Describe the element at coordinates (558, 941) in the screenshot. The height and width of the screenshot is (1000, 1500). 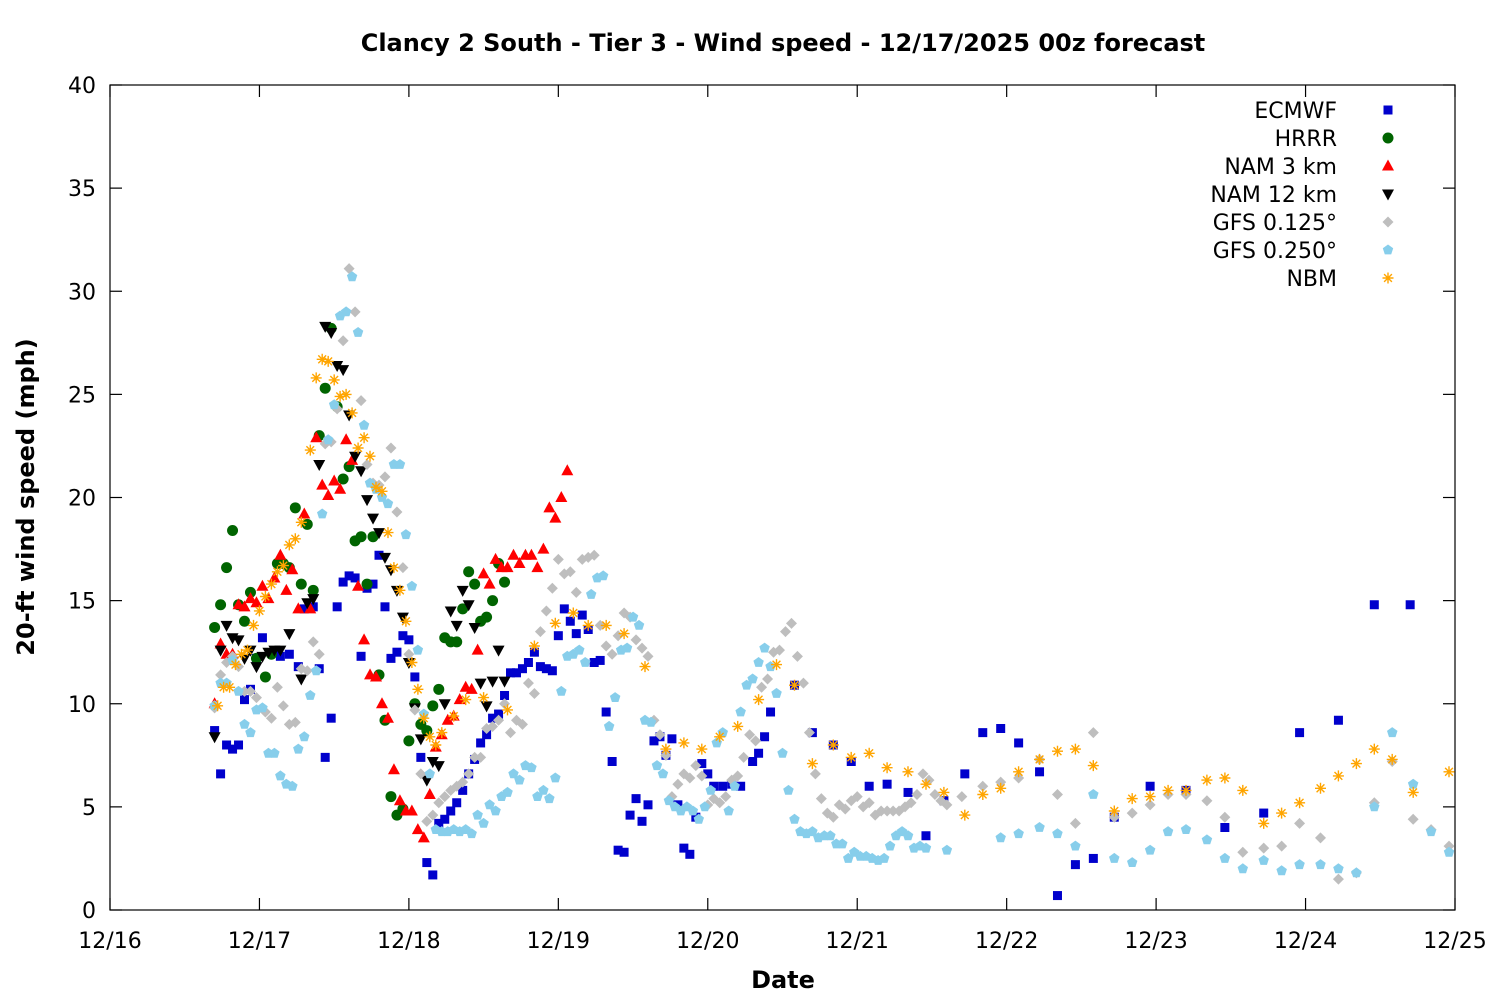
I see `x-tick-label: 12/19` at that location.